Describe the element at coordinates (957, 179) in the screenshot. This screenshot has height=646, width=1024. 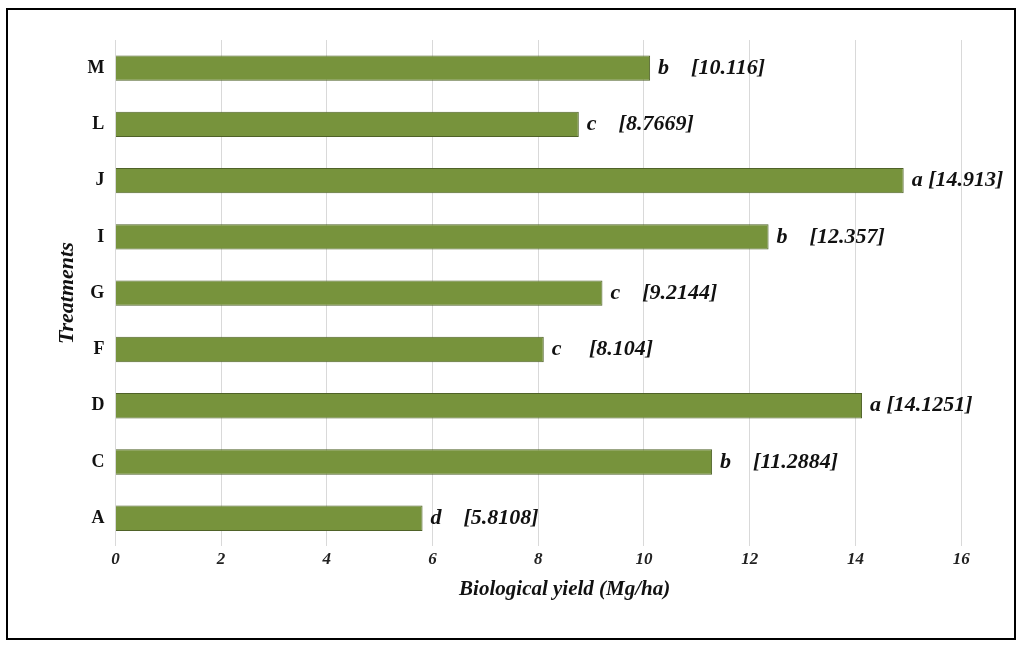
I see `data-label: a [14.913]` at that location.